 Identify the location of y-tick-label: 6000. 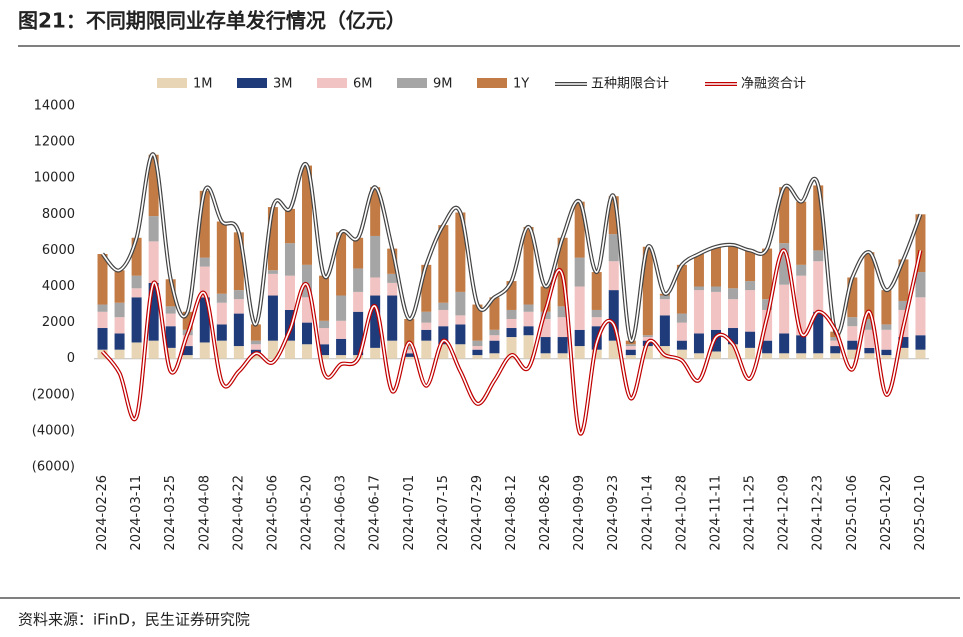
(58, 250).